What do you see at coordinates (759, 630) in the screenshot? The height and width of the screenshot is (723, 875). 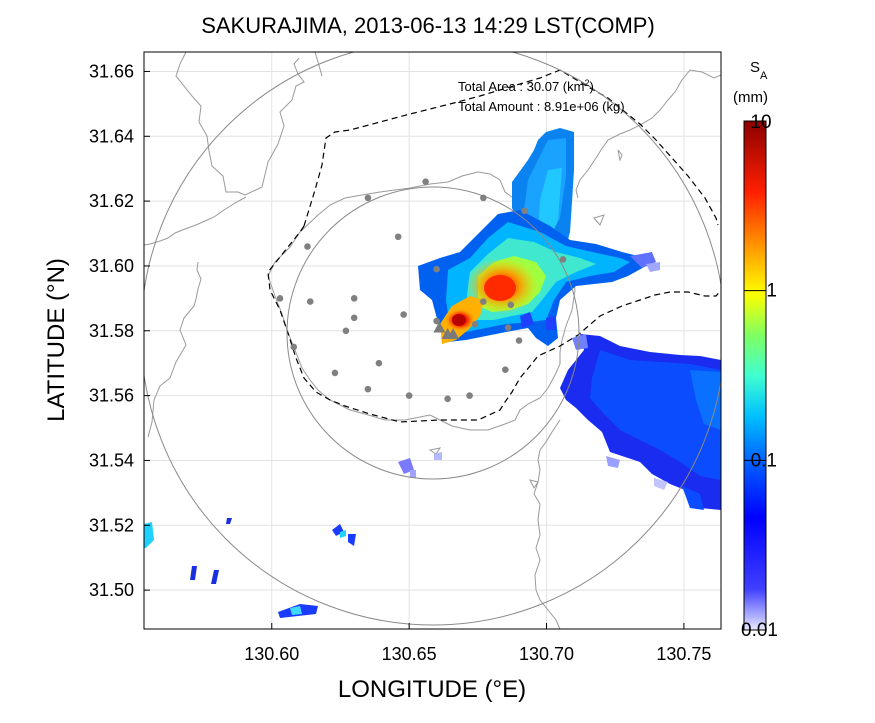 I see `colorbar-tick-label: 0.01` at bounding box center [759, 630].